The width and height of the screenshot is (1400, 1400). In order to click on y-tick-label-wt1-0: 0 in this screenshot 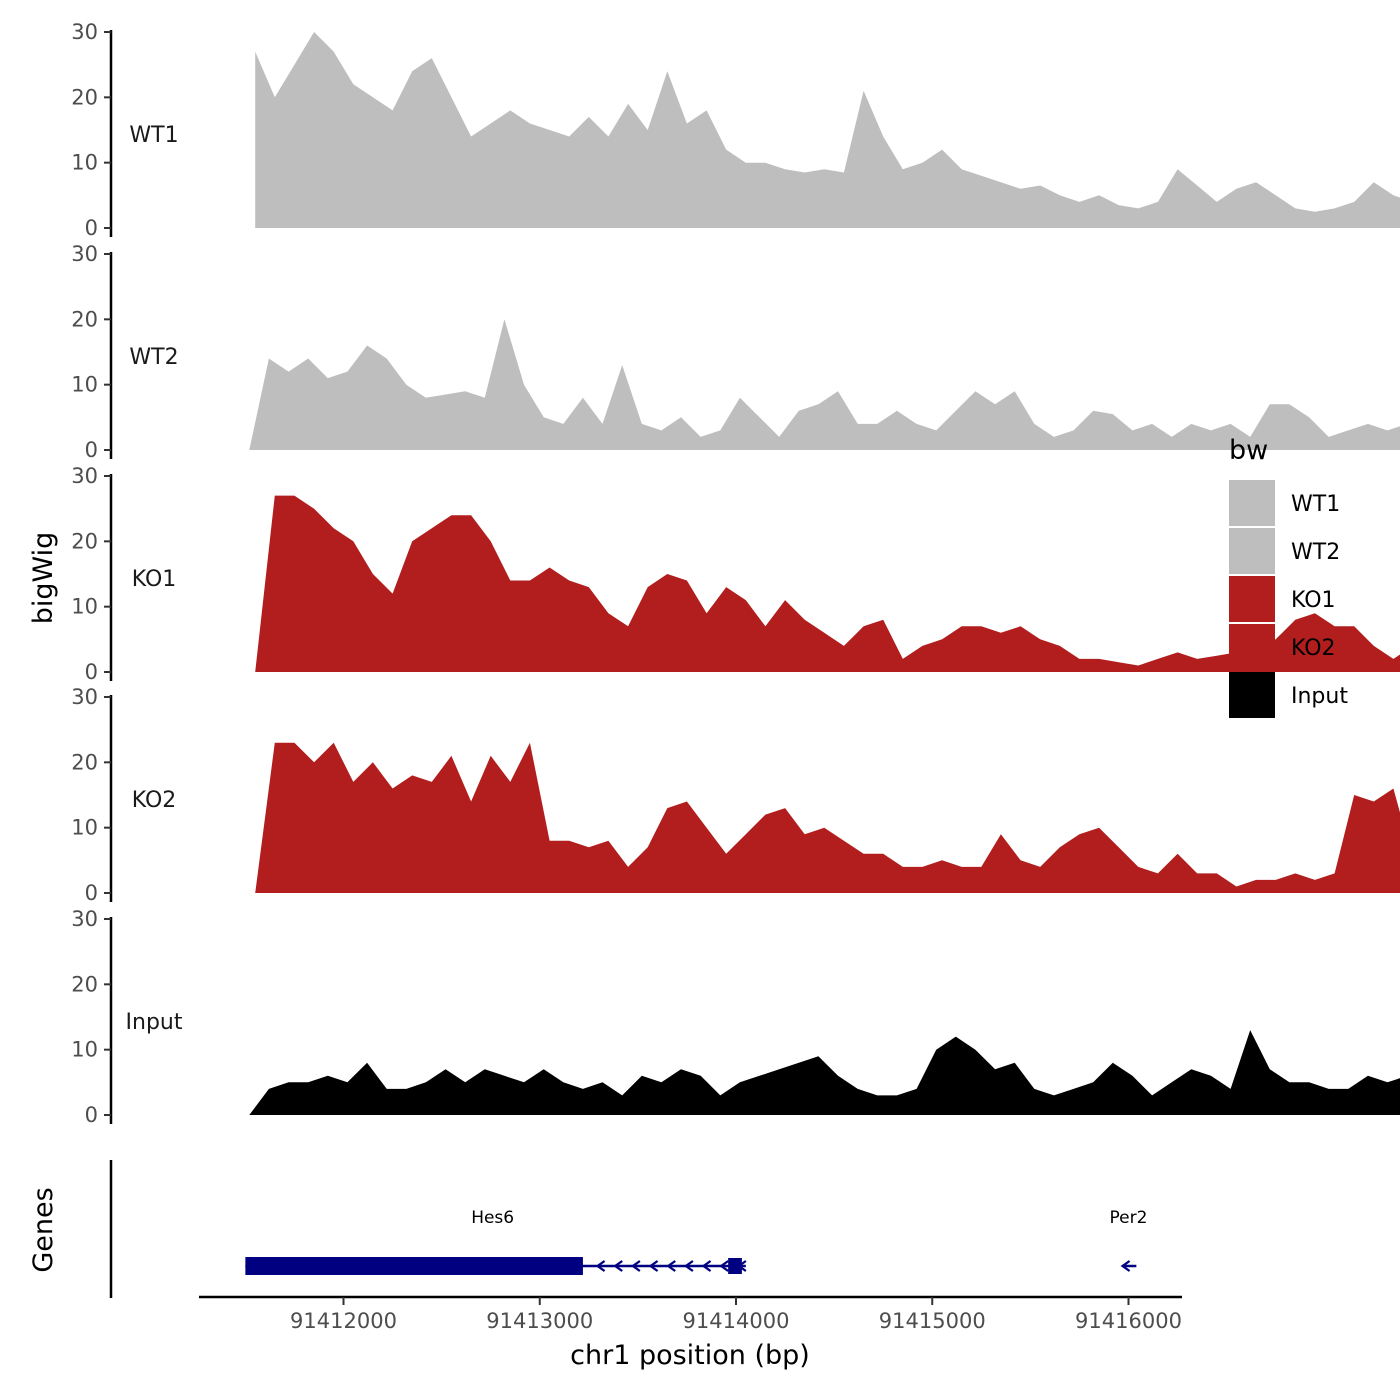, I will do `click(91, 228)`.